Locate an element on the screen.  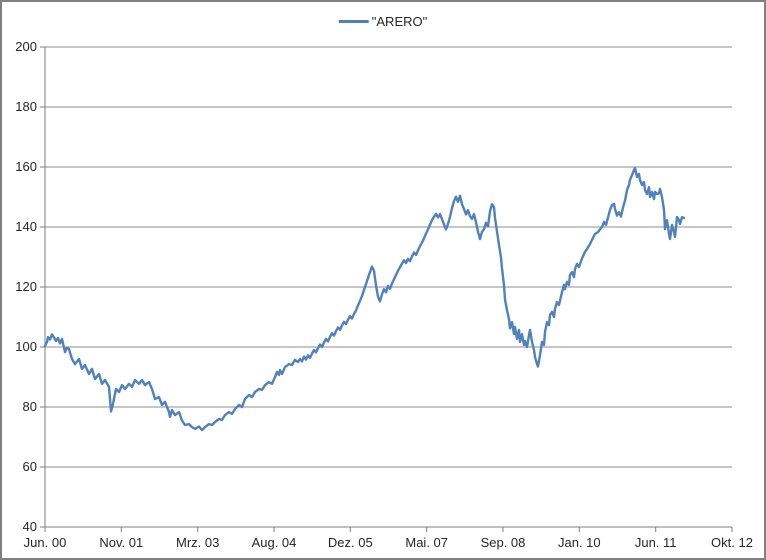
x-axis-label: Aug. 04 is located at coordinates (274, 542).